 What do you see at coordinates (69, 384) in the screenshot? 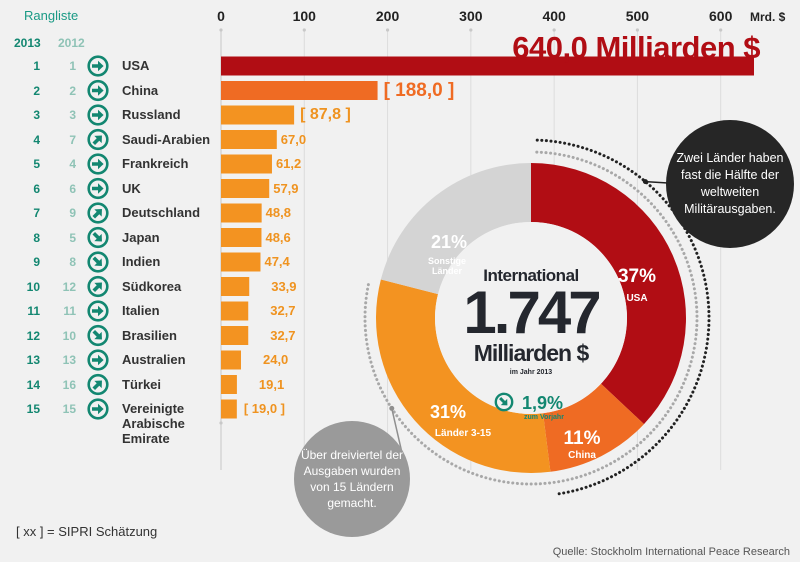
I see `rank-2012: 16` at bounding box center [69, 384].